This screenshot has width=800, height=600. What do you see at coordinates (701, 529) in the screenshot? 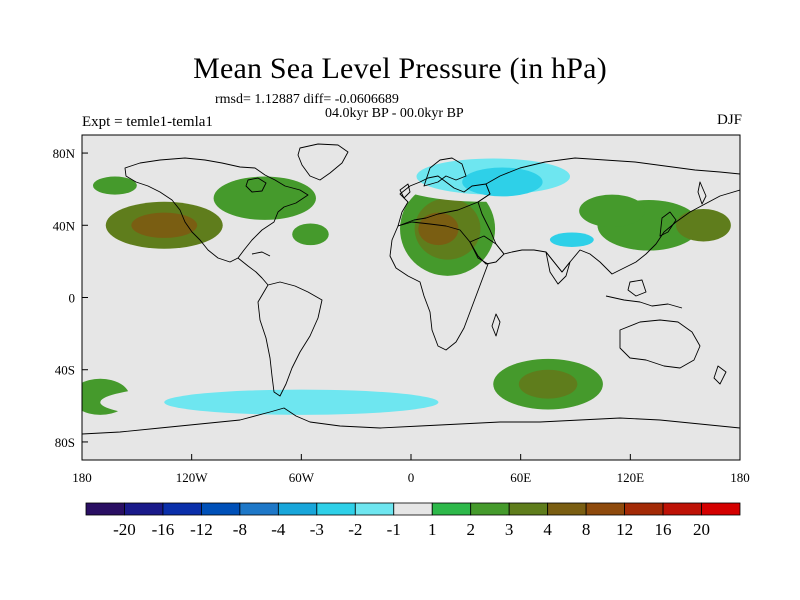
I see `colorbar-label: 20` at bounding box center [701, 529].